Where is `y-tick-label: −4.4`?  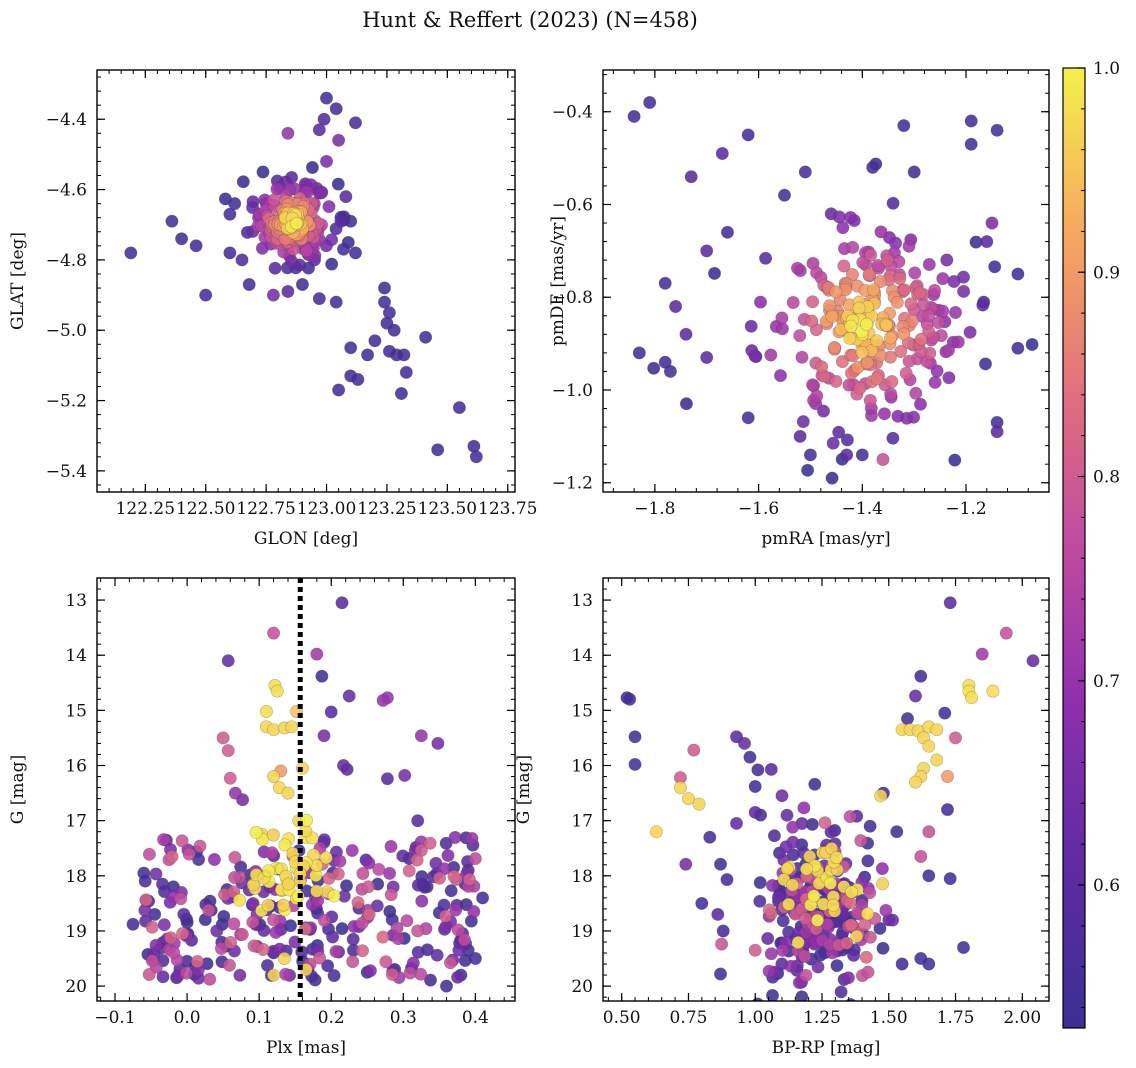
y-tick-label: −4.4 is located at coordinates (66, 120).